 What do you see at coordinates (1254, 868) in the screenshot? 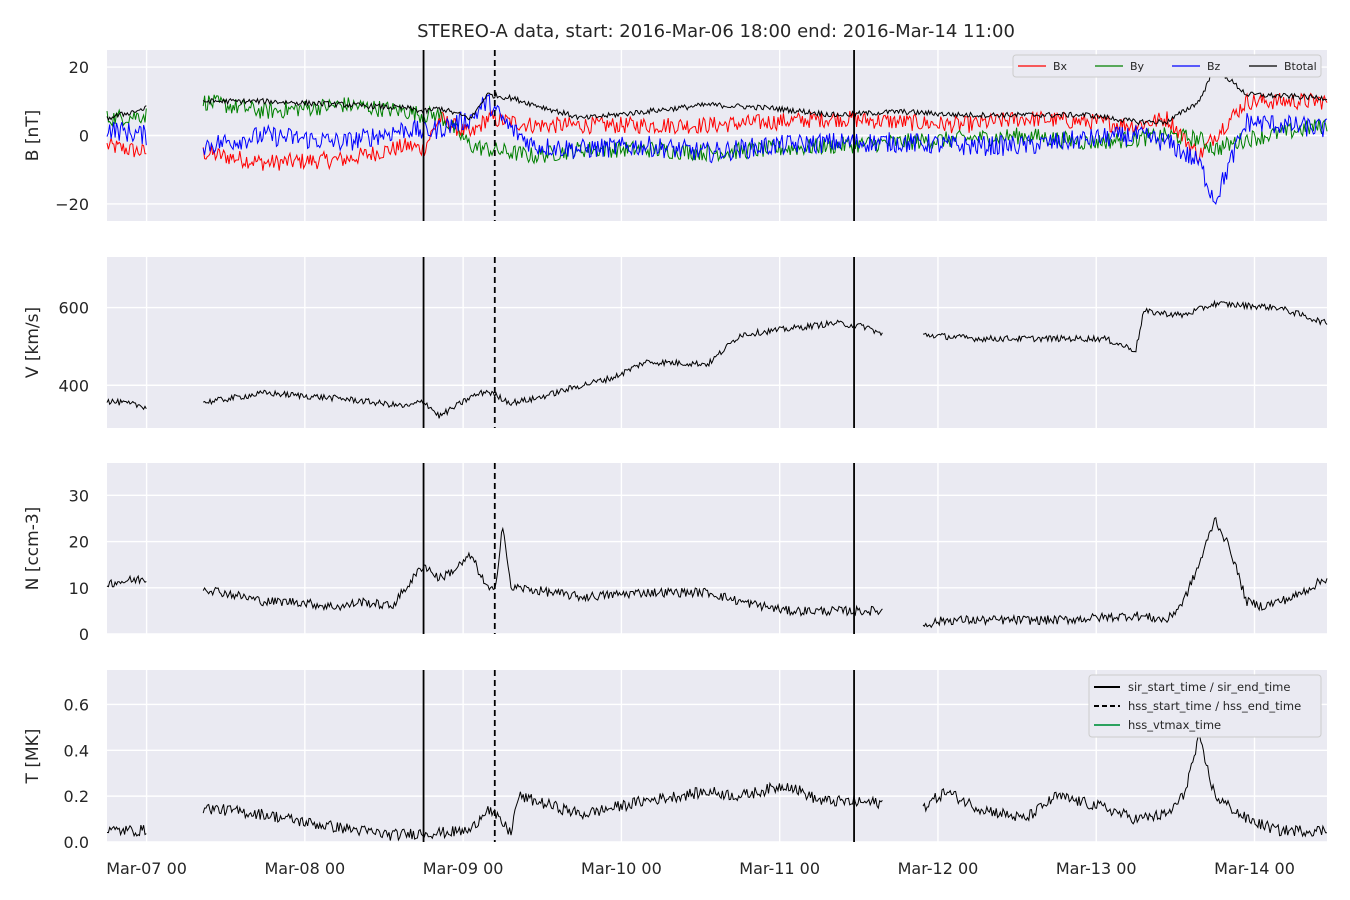
I see `x-tick-label: Mar-14 00` at bounding box center [1254, 868].